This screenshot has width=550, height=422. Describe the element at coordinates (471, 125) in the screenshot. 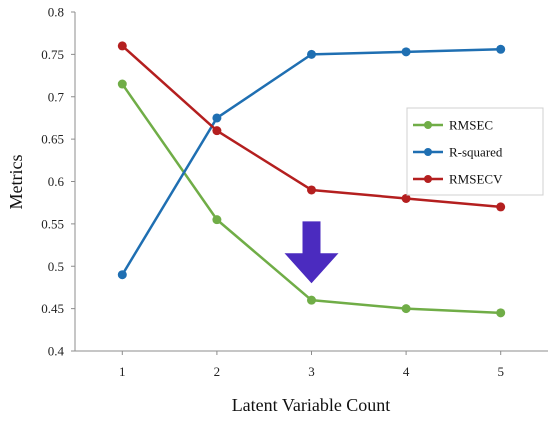

I see `legend-label-rmsec: RMSEC` at that location.